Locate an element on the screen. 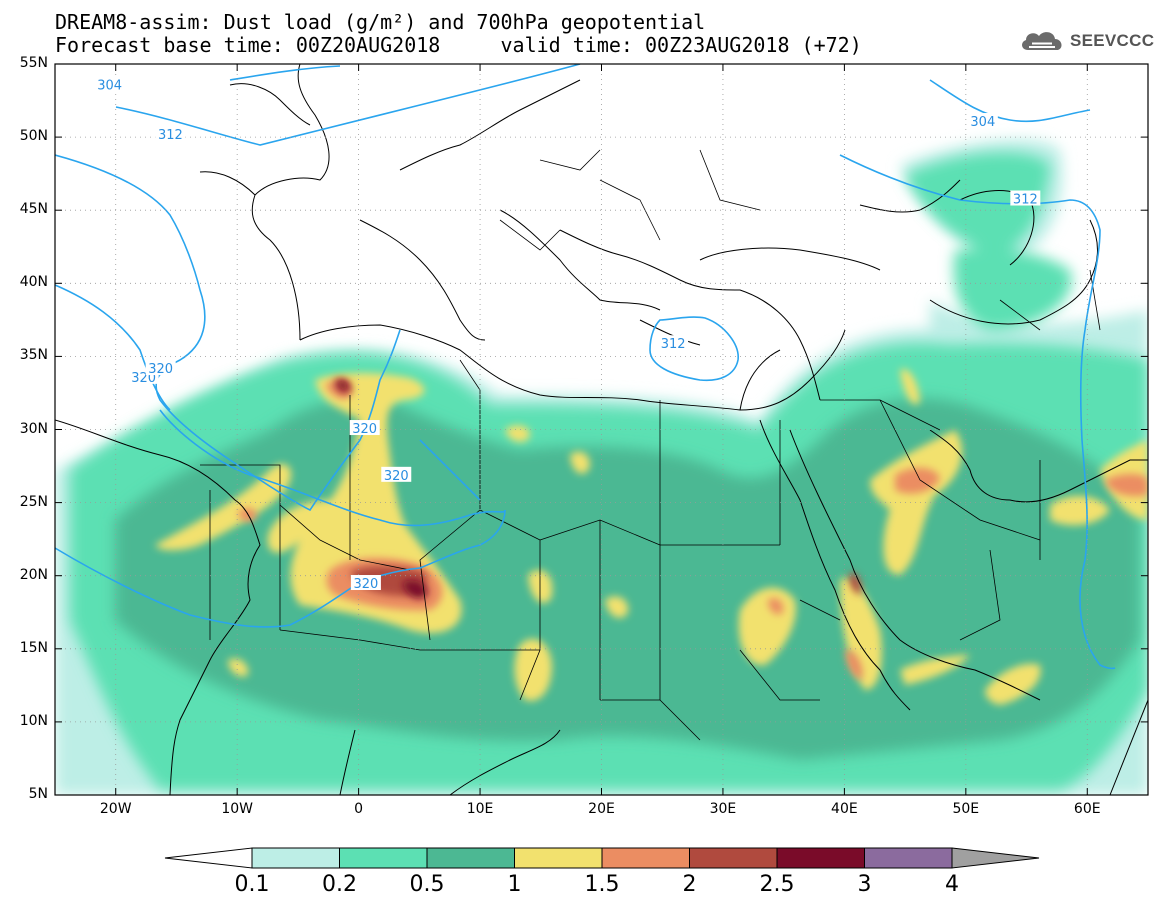 The height and width of the screenshot is (907, 1165). x-tick-label: 20W is located at coordinates (115, 809).